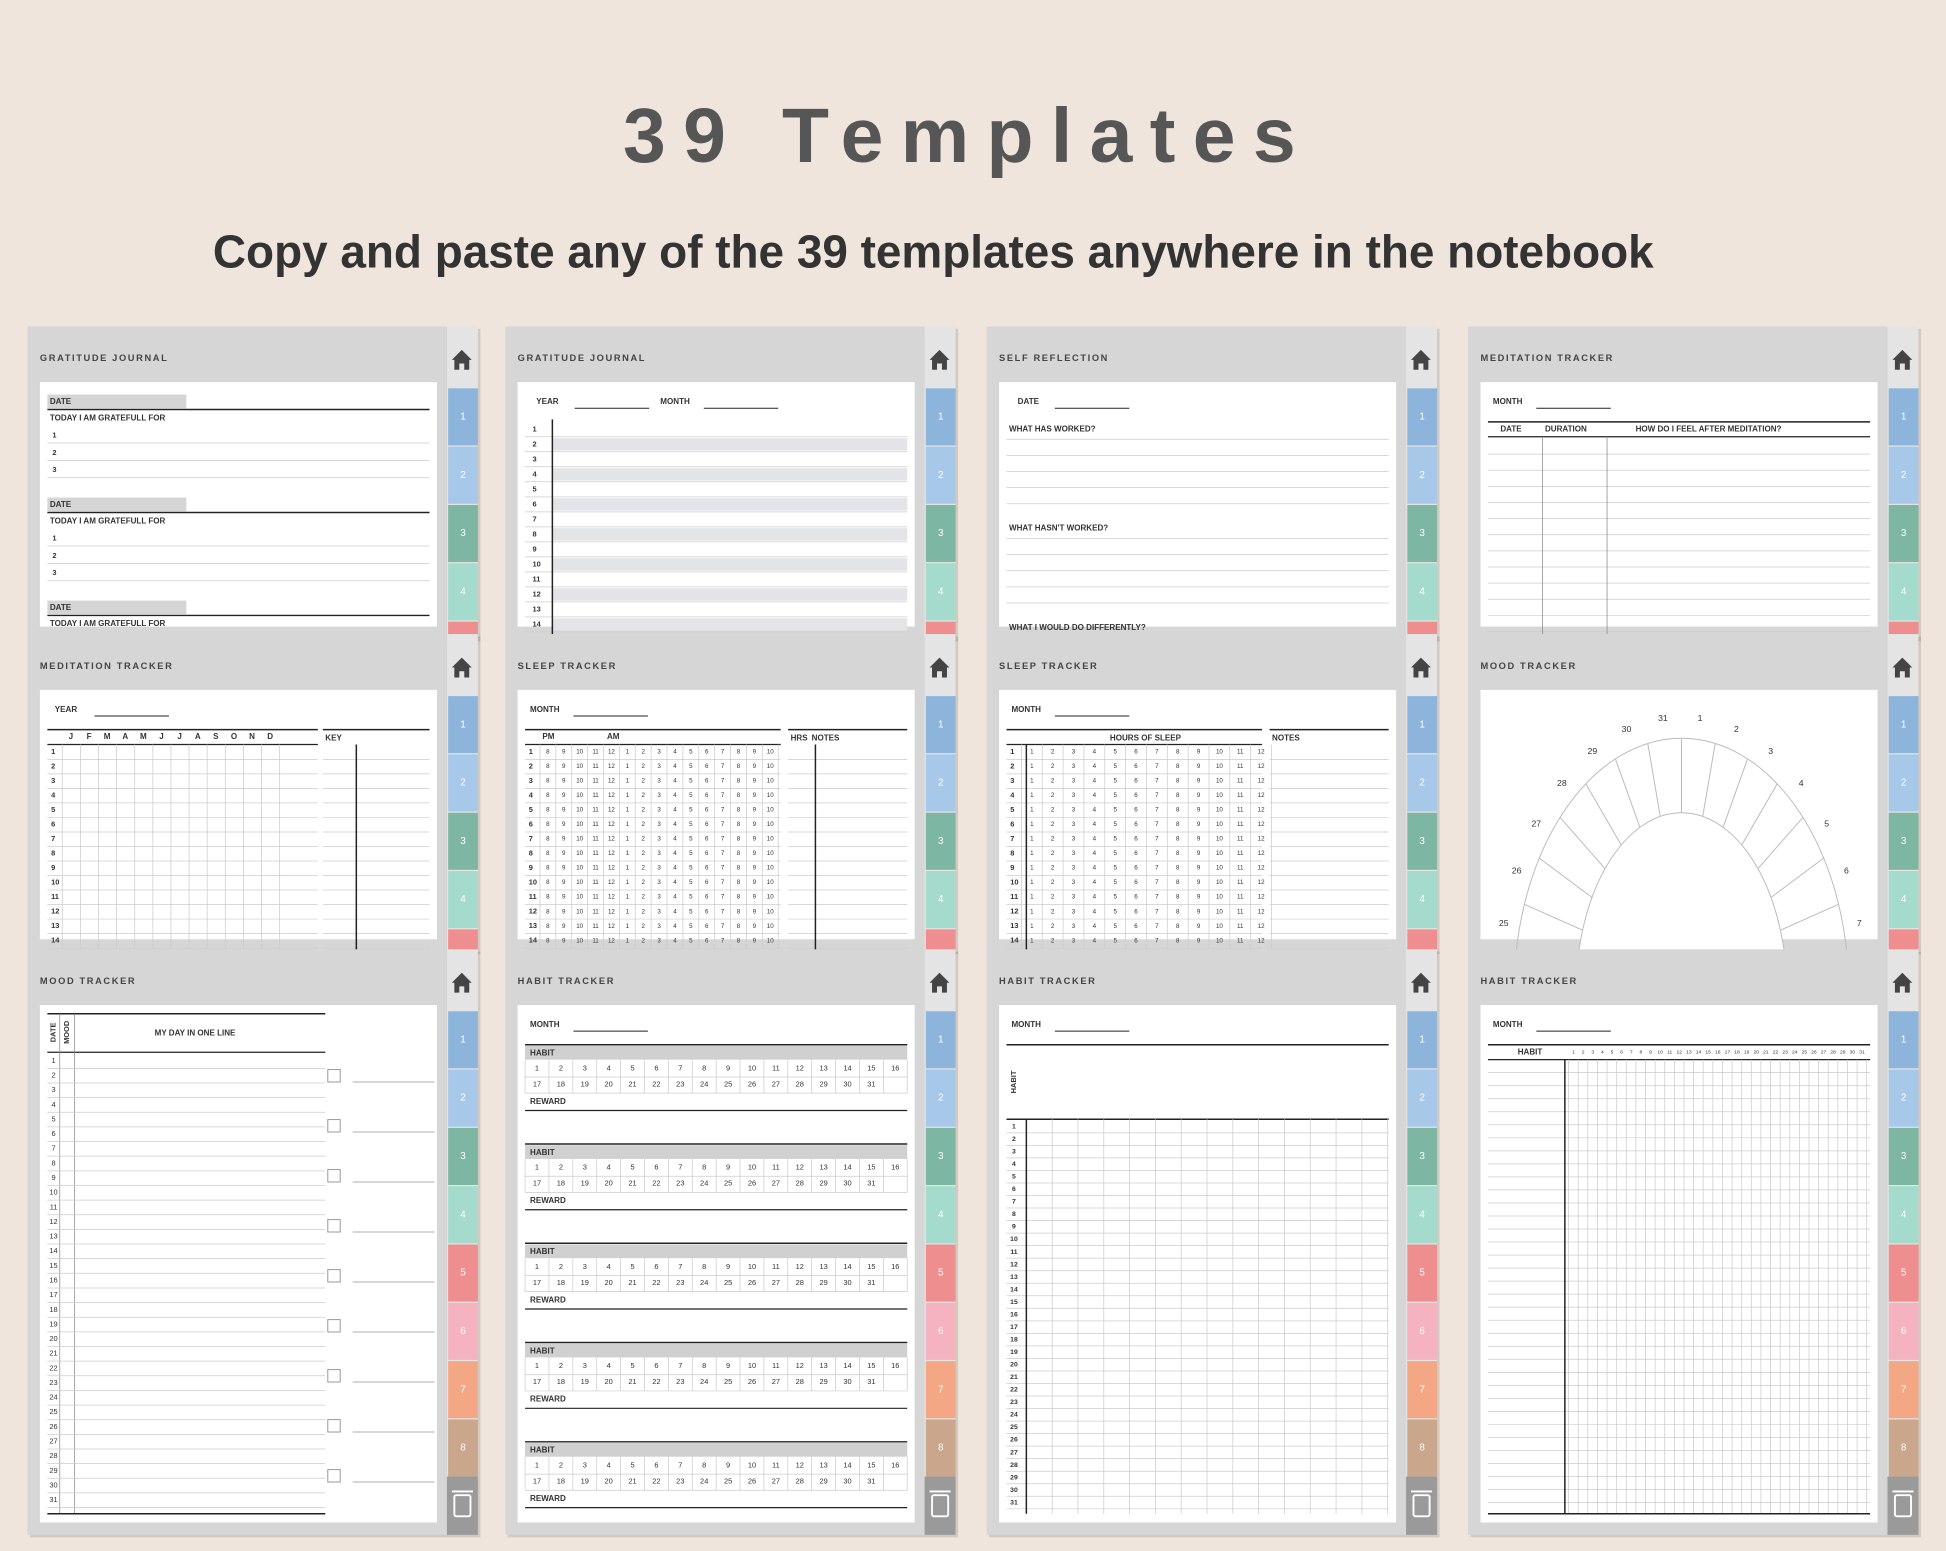 This screenshot has width=1946, height=1551. What do you see at coordinates (739, 897) in the screenshot?
I see `hour-label: 8` at bounding box center [739, 897].